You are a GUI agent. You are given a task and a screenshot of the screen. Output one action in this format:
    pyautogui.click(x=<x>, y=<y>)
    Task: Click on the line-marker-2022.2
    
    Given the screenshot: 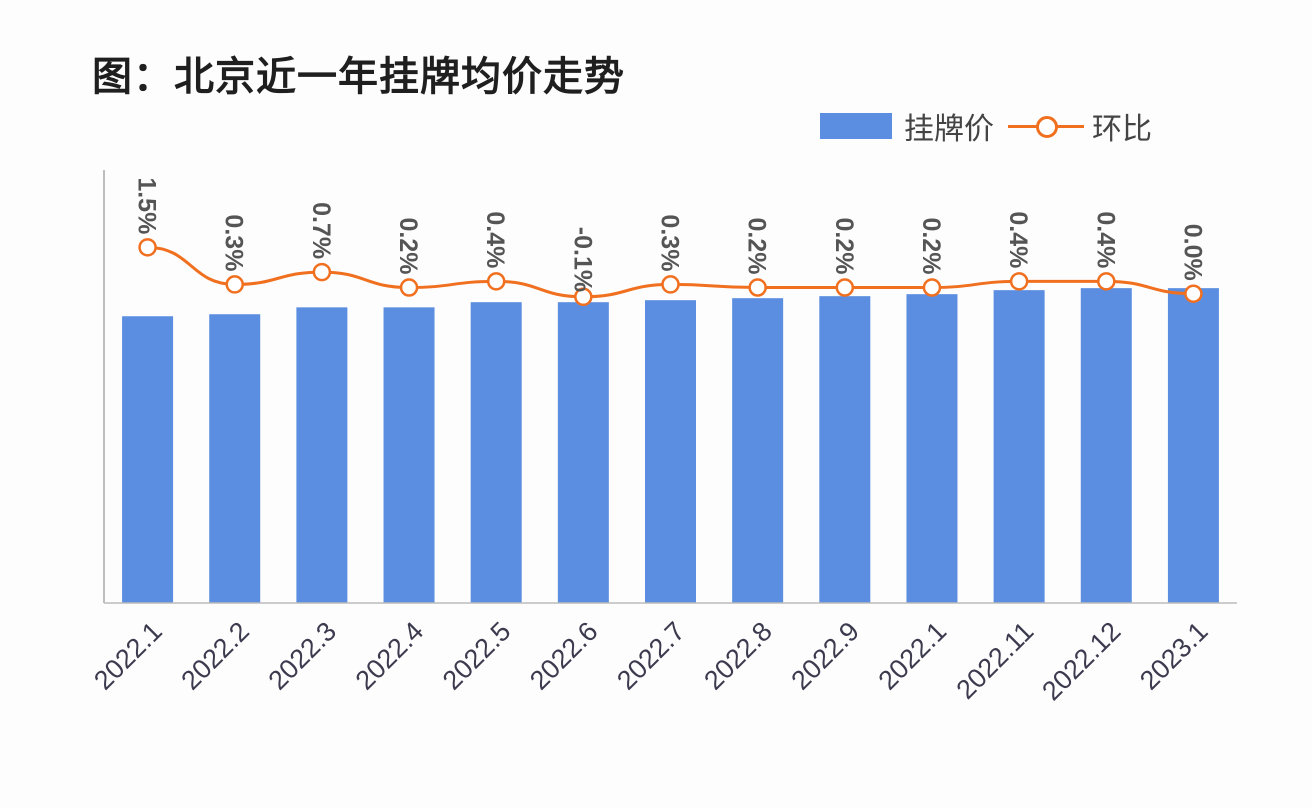 What is the action you would take?
    pyautogui.click(x=234, y=284)
    